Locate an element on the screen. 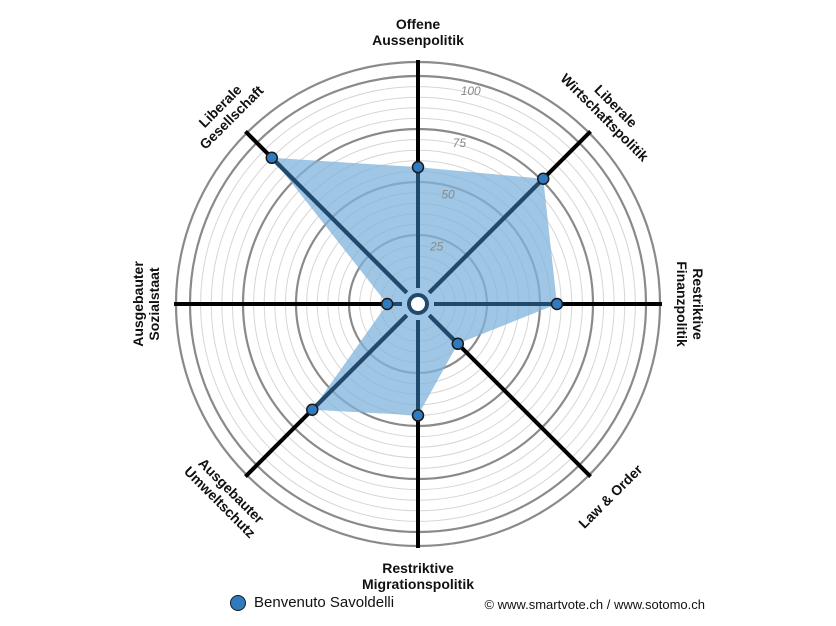  axis-label: Migrationspolitik is located at coordinates (418, 584).